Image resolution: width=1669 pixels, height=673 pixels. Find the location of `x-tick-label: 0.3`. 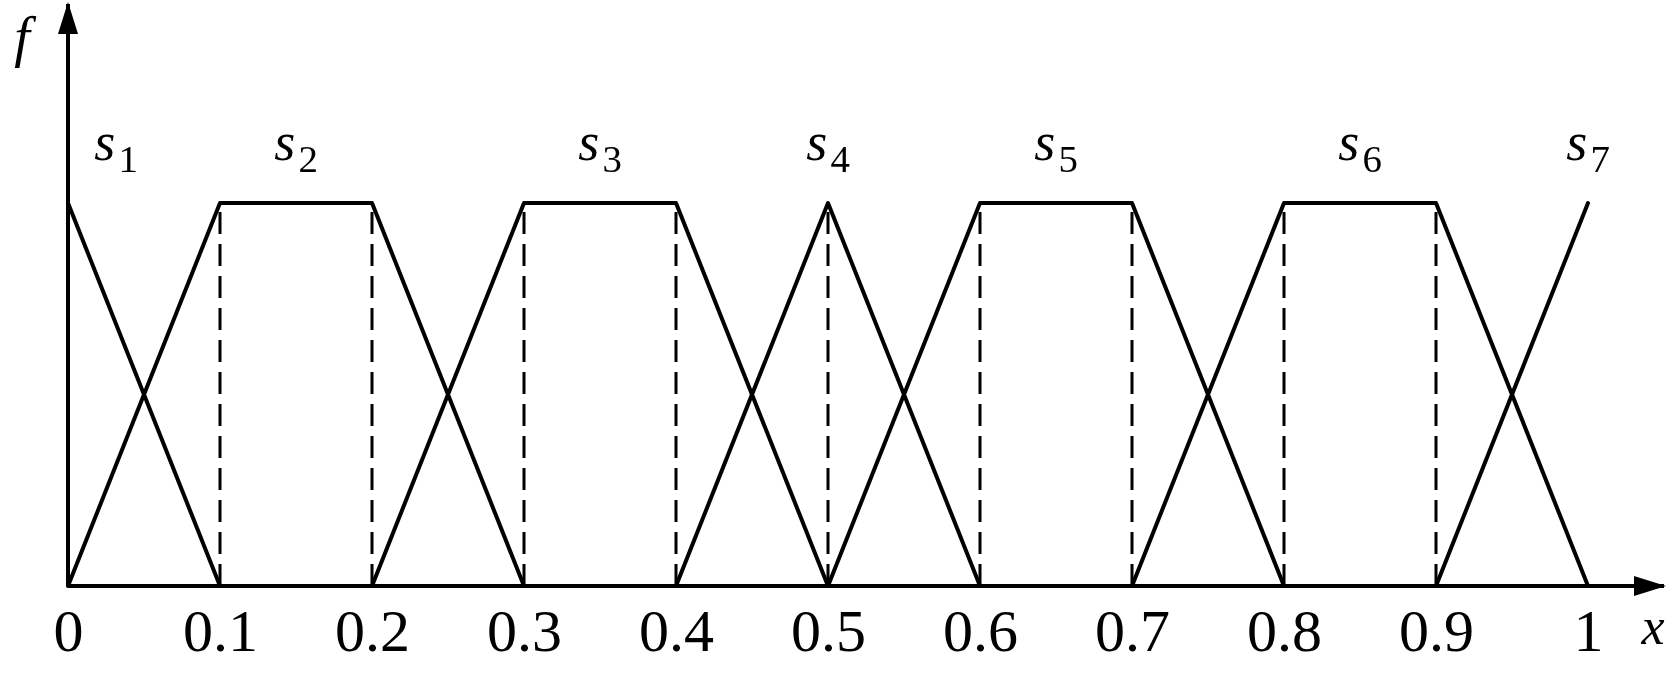

x-tick-label: 0.3 is located at coordinates (524, 630).